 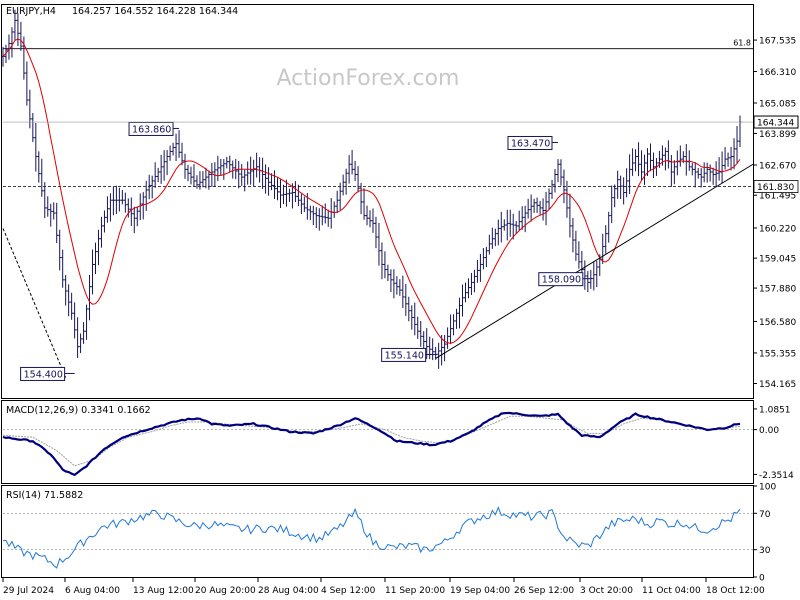 What do you see at coordinates (777, 104) in the screenshot?
I see `price-tick-label: 165.085` at bounding box center [777, 104].